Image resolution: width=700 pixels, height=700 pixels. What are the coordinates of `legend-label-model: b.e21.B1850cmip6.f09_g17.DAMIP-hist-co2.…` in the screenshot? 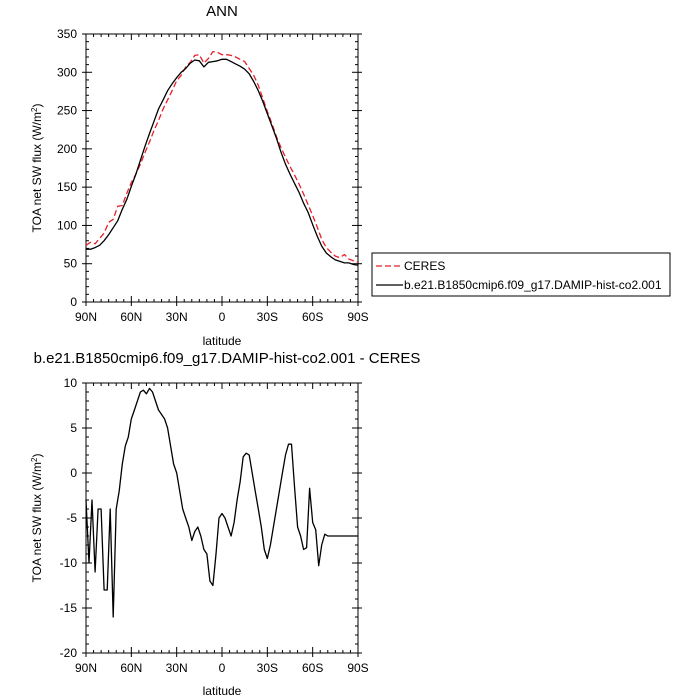 It's located at (533, 285).